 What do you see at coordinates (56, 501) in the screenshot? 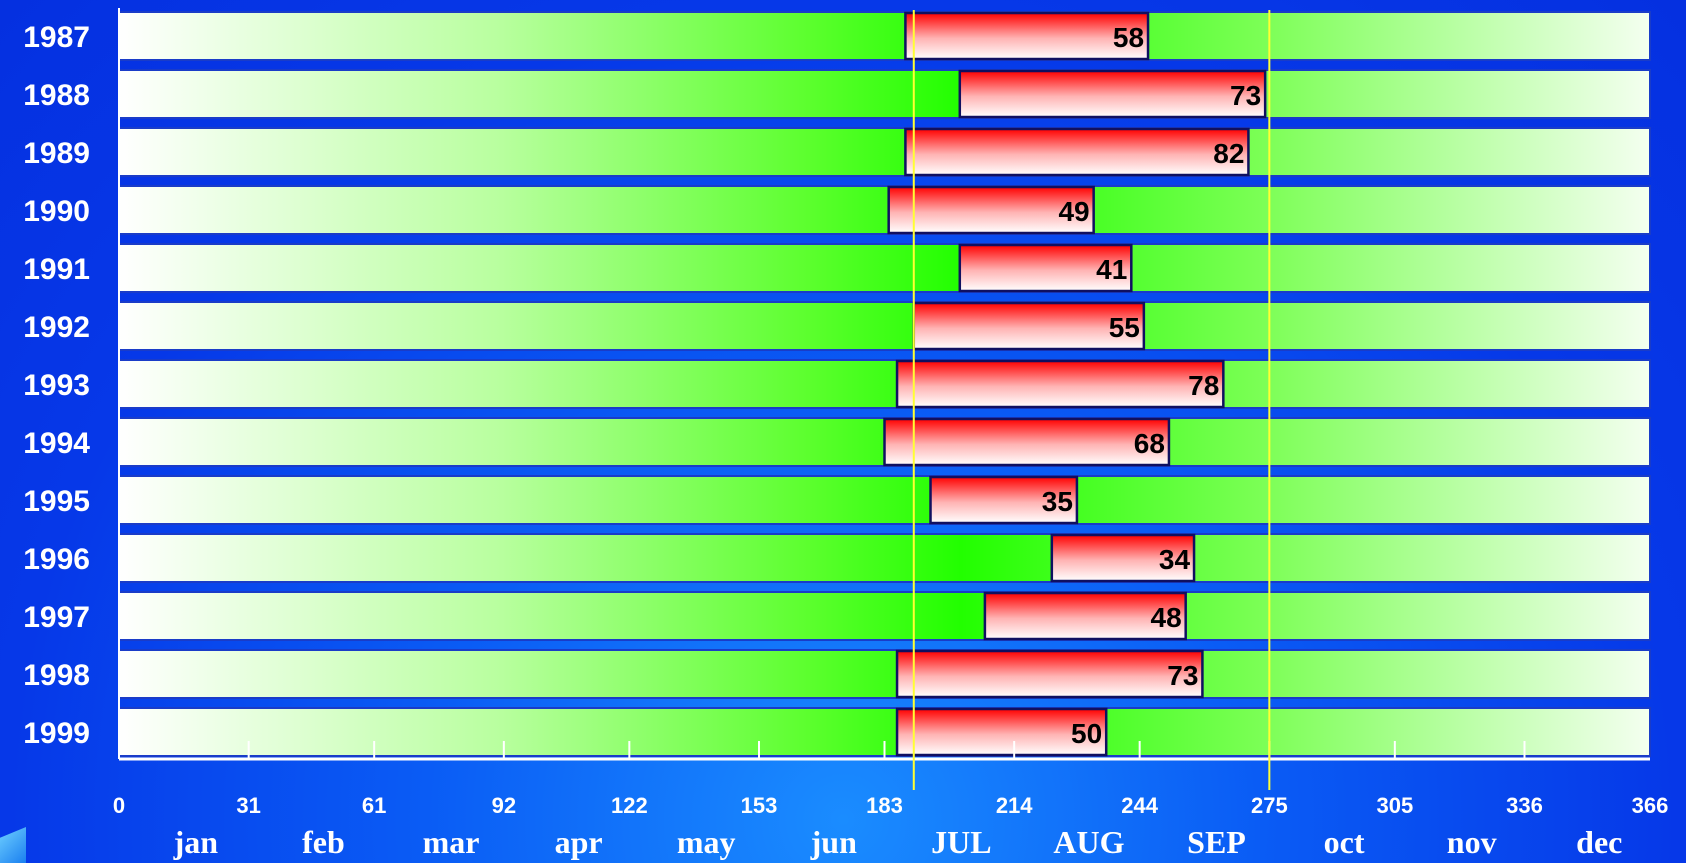
I see `year-label: 1995` at bounding box center [56, 501].